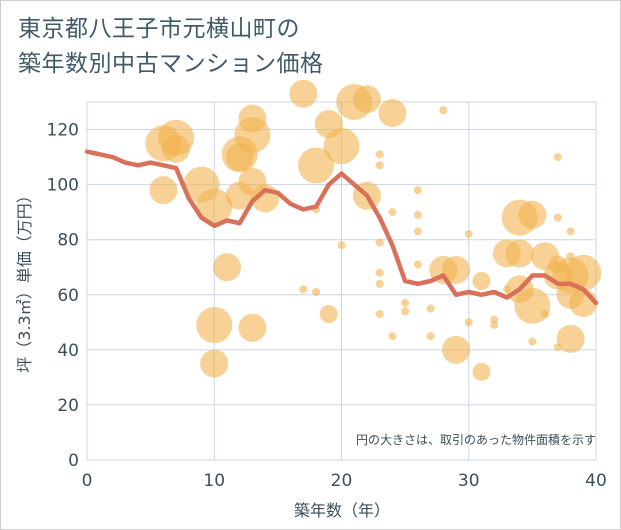 Image resolution: width=621 pixels, height=530 pixels. I want to click on chart-title-line2: 築年数別中古マンション価格, so click(171, 64).